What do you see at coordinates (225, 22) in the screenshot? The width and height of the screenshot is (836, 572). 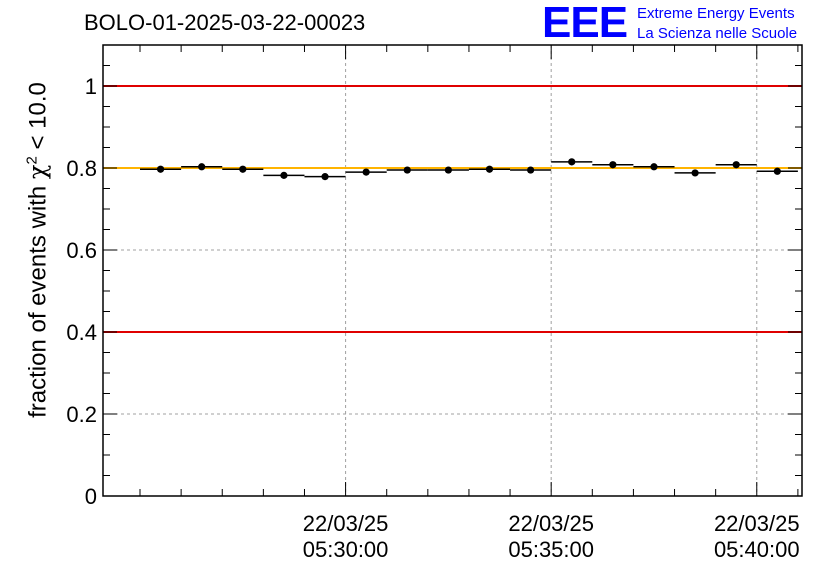 I see `chart-title: BOLO-01-2025-03-22-00023` at bounding box center [225, 22].